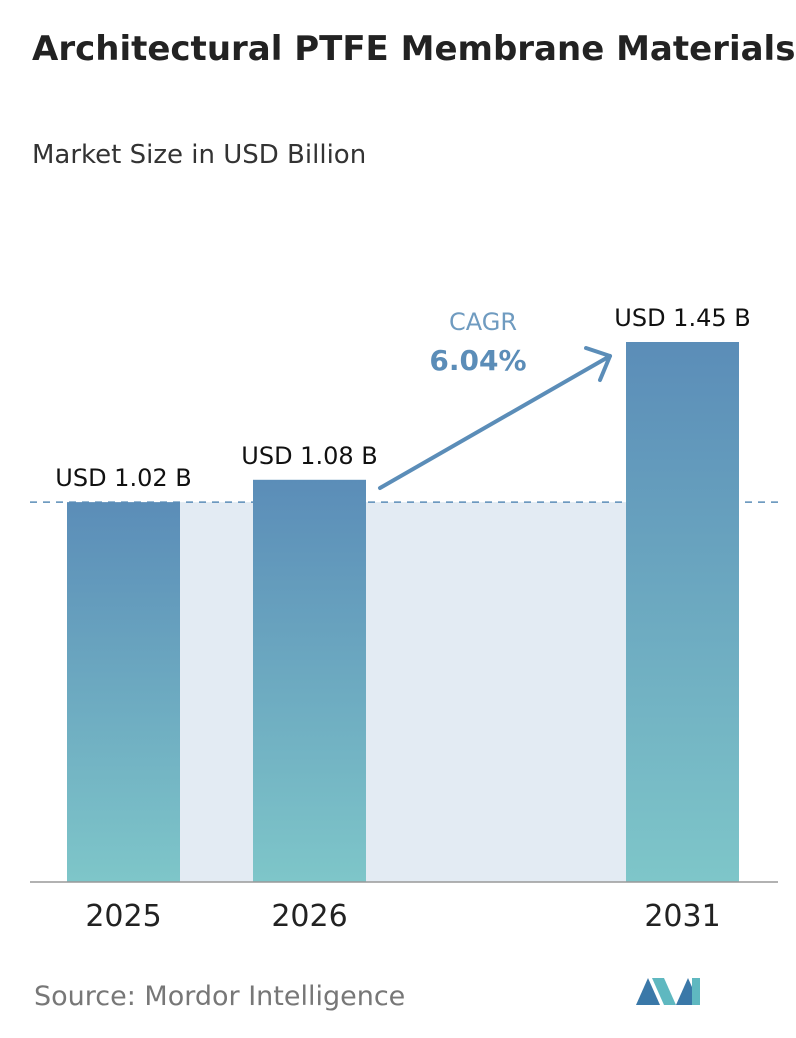  What do you see at coordinates (219, 996) in the screenshot?
I see `source: Source: Mordor Intelligence` at bounding box center [219, 996].